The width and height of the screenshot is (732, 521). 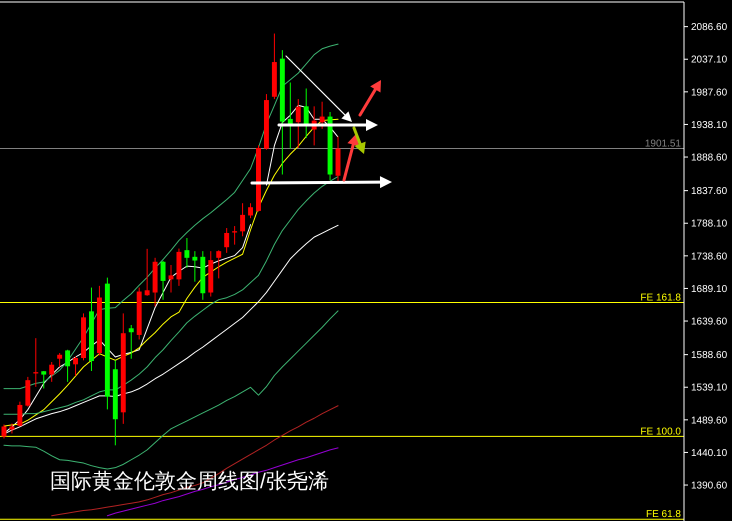 I want to click on ref-line-label: 1901.51, so click(x=663, y=144).